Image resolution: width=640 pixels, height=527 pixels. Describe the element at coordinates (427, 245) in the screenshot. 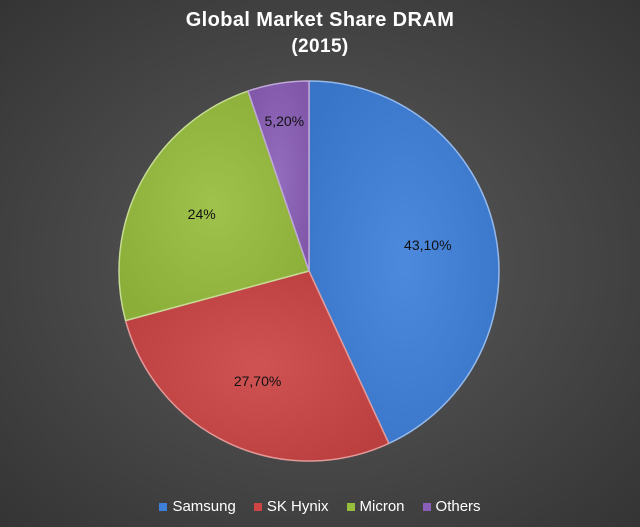

I see `data-label-samsung: 43,10%` at that location.